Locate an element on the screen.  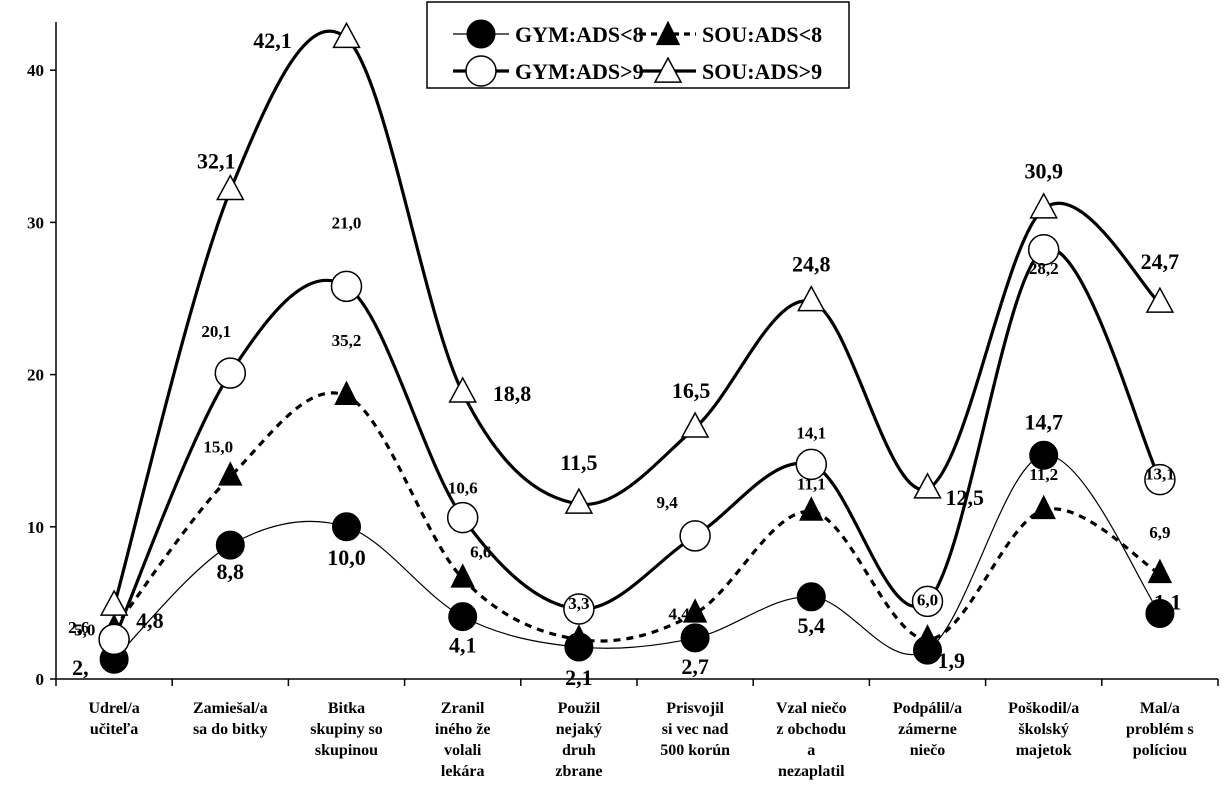
data-label: 5,4 is located at coordinates (812, 625).